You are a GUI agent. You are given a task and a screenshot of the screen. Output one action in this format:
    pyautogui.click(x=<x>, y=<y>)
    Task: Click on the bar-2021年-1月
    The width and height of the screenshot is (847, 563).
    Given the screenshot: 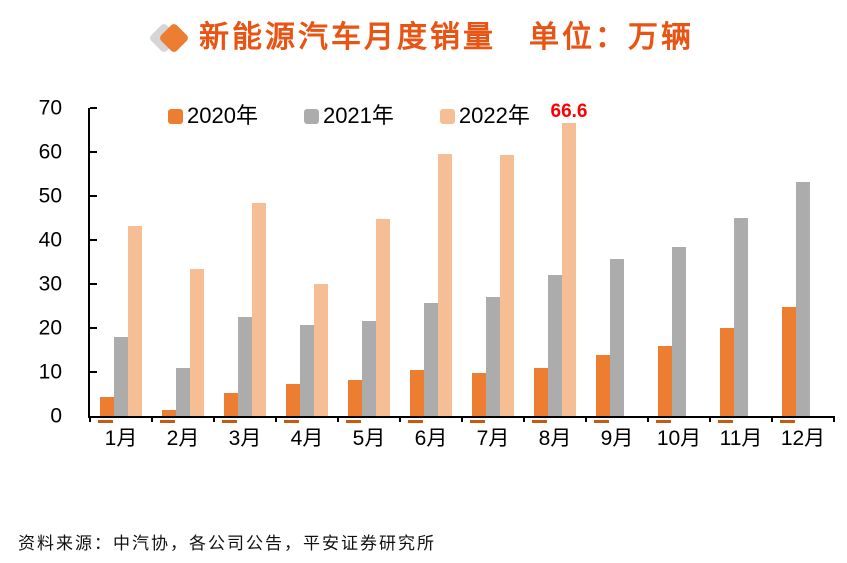 What is the action you would take?
    pyautogui.click(x=121, y=376)
    